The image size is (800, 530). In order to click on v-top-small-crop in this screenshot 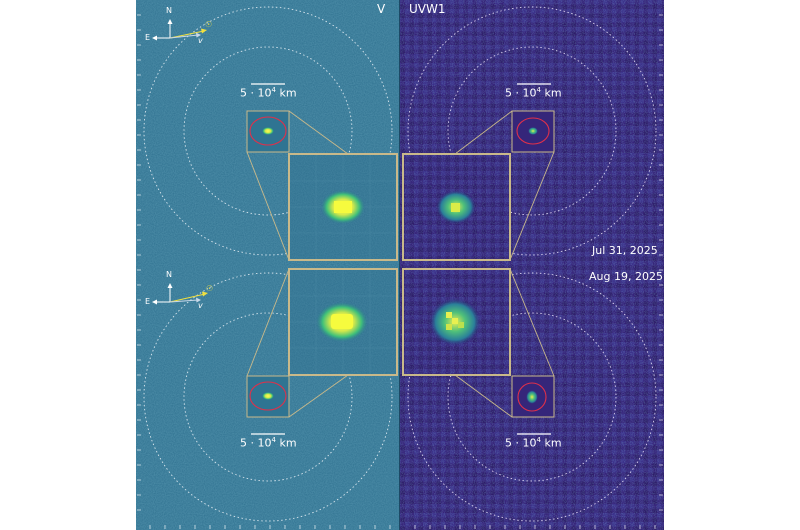, I will do `click(268, 131)`.